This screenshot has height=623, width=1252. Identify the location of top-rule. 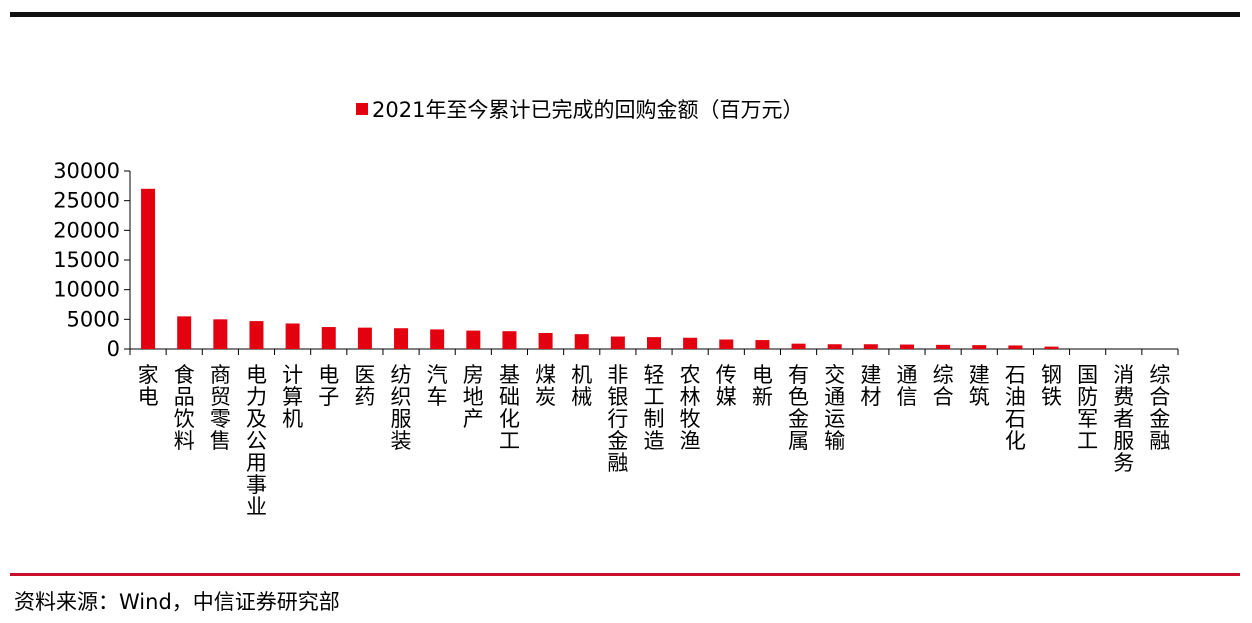
(625, 14).